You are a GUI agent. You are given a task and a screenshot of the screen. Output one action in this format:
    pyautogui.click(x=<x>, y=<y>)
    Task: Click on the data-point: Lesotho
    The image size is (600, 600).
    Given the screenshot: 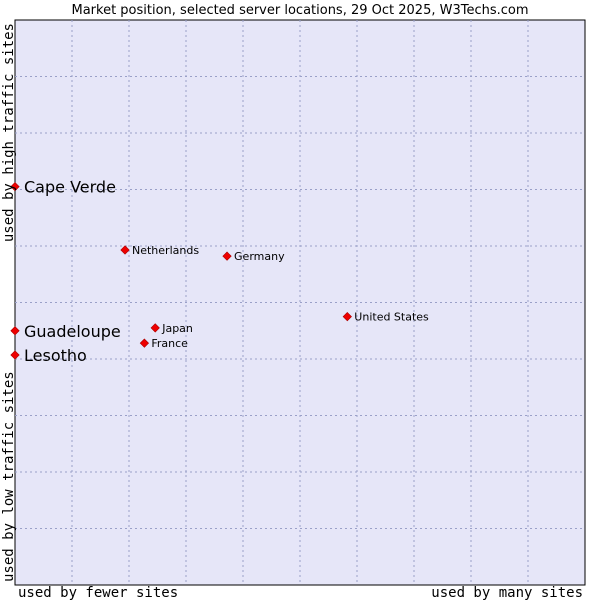 What is the action you would take?
    pyautogui.click(x=48, y=355)
    